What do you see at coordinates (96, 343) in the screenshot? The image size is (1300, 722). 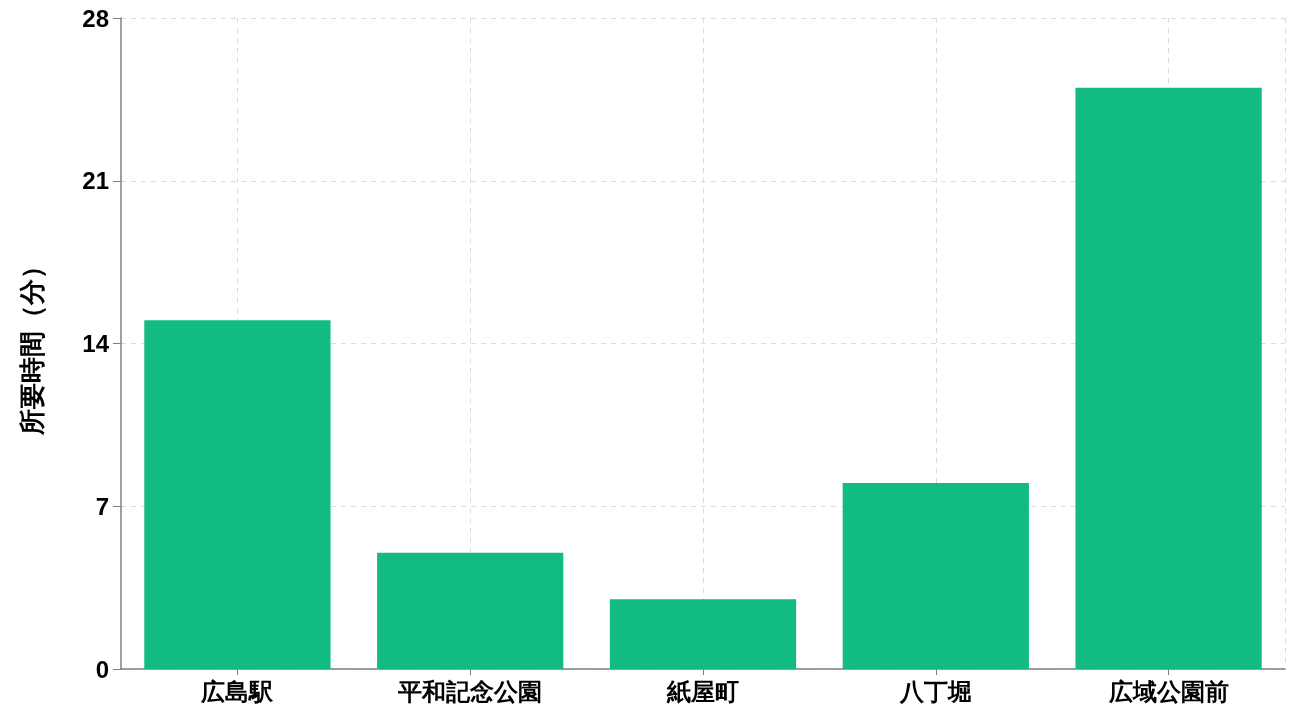 I see `y-tick-label: 14` at bounding box center [96, 343].